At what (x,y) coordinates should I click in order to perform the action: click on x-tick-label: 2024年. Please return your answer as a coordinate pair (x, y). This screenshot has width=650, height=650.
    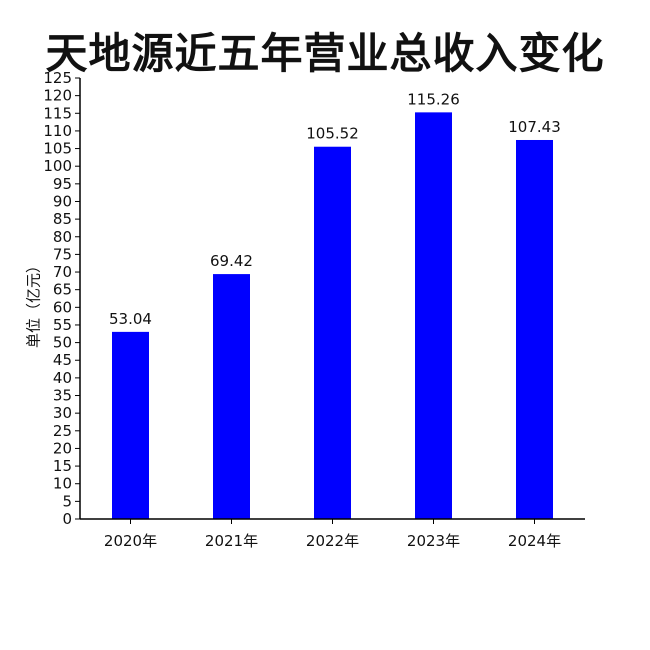
    Looking at the image, I should click on (534, 541).